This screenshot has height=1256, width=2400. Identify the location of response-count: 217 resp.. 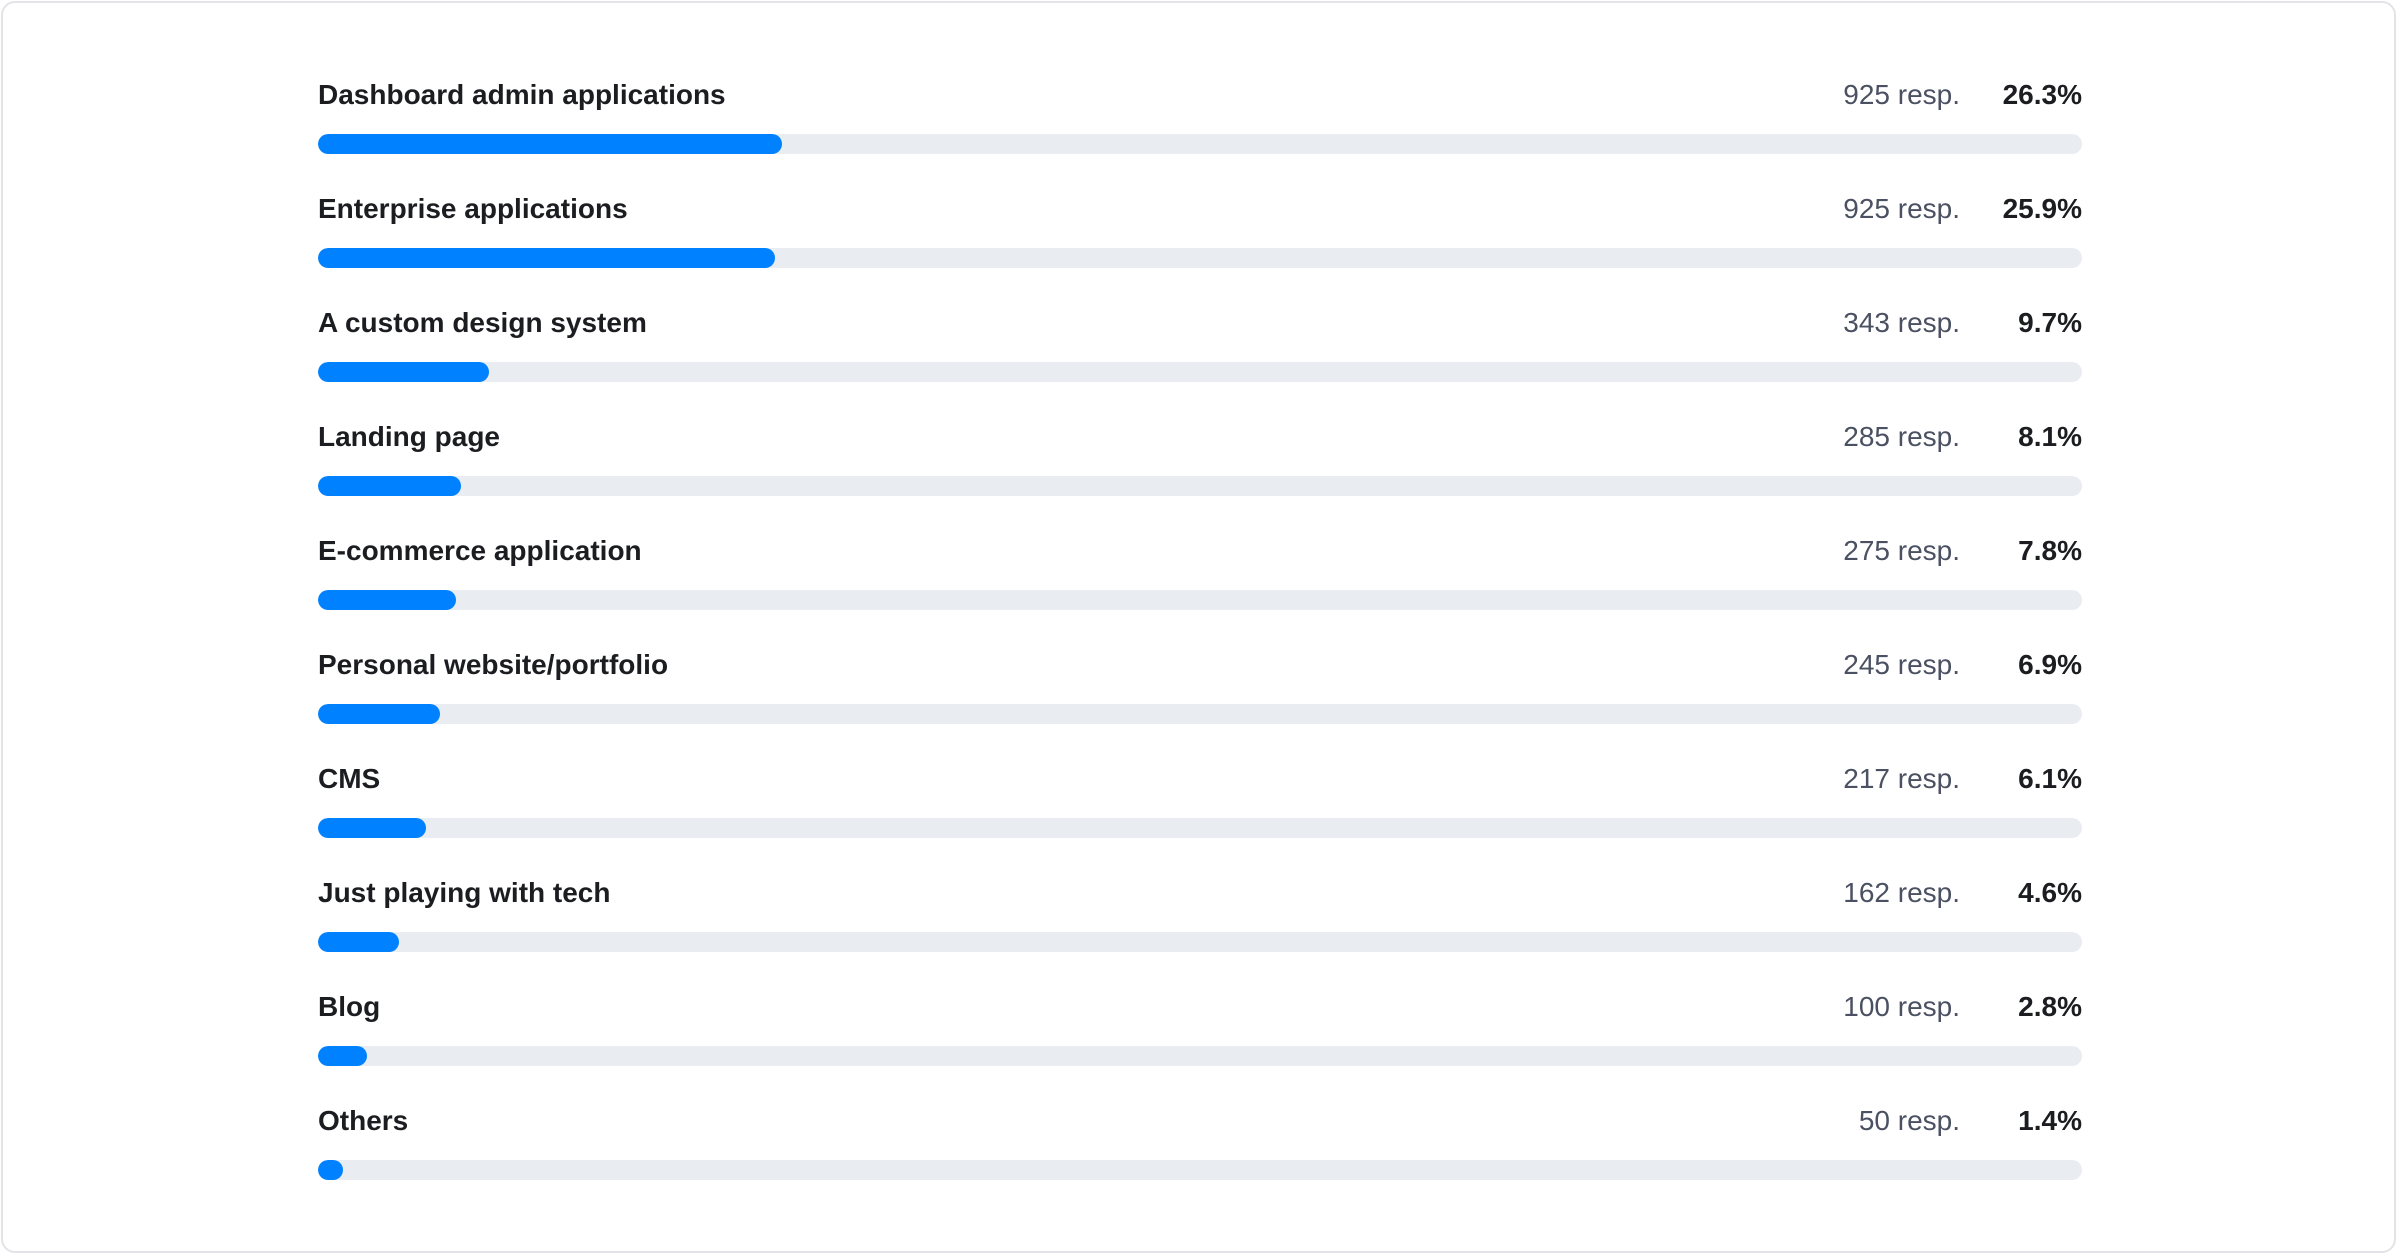
(1901, 778).